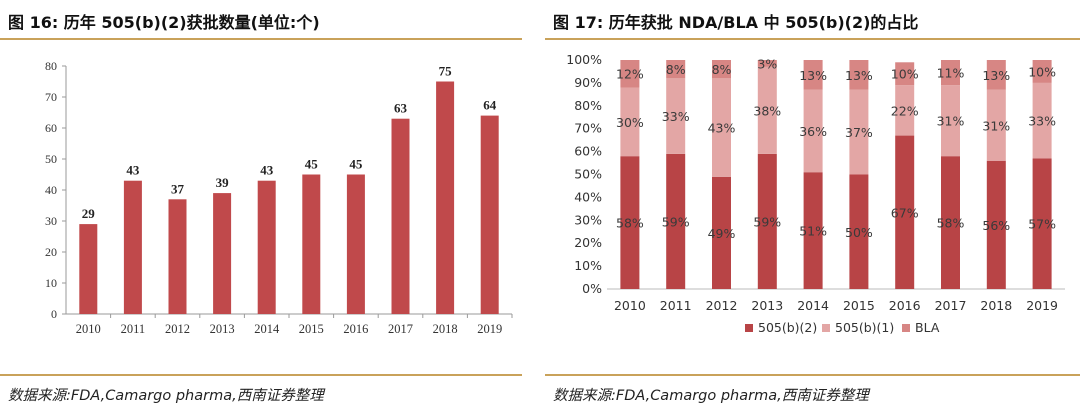 The image size is (1080, 419). I want to click on data-label-505(b)(1)-2011: 33%, so click(676, 116).